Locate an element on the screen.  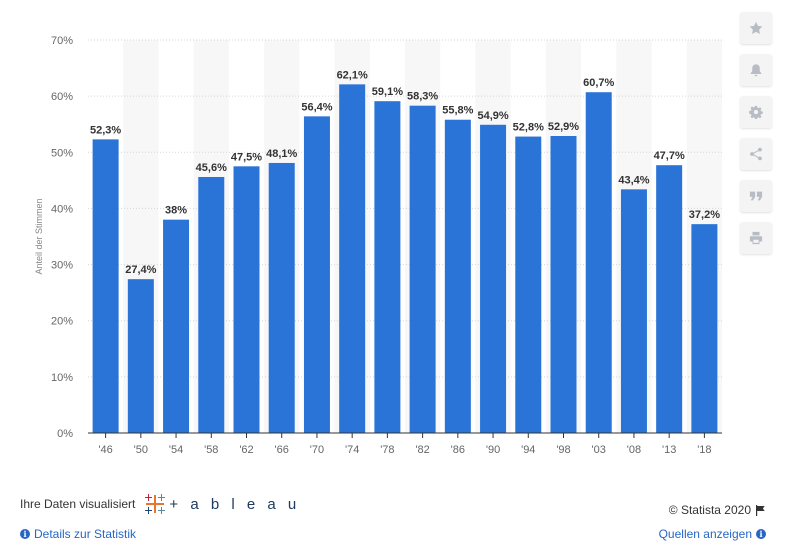
data-label: 45,6% is located at coordinates (211, 168).